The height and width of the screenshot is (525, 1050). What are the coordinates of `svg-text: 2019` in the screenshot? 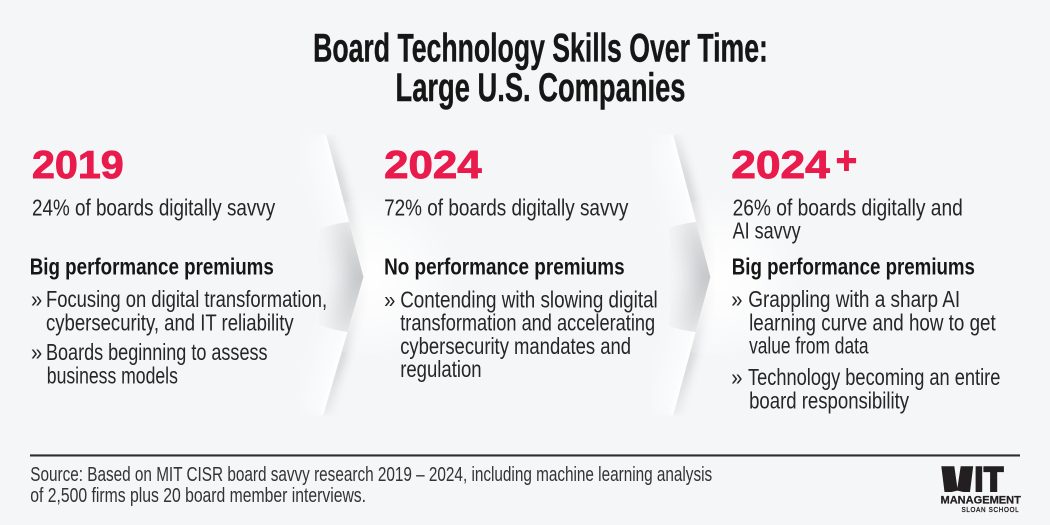 It's located at (78, 165).